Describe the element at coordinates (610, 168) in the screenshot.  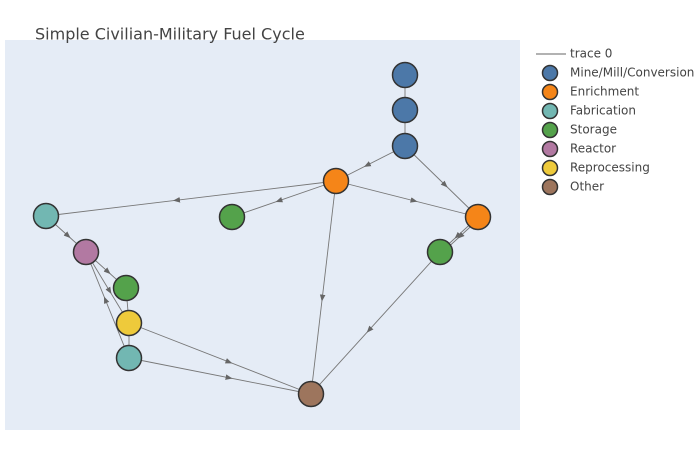
I see `legend-label: Reprocessing` at that location.